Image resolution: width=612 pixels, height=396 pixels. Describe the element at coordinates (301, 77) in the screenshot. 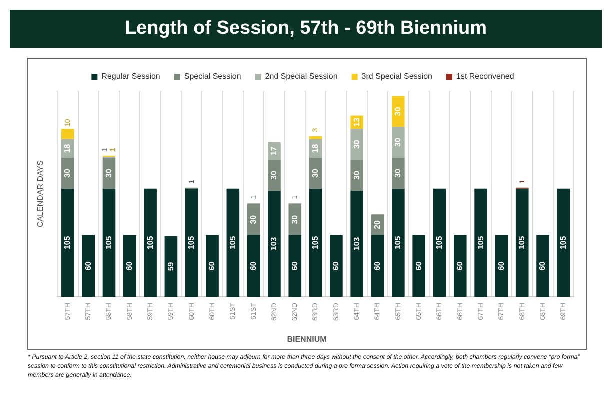

I see `legend-label: 2nd Special Session` at that location.